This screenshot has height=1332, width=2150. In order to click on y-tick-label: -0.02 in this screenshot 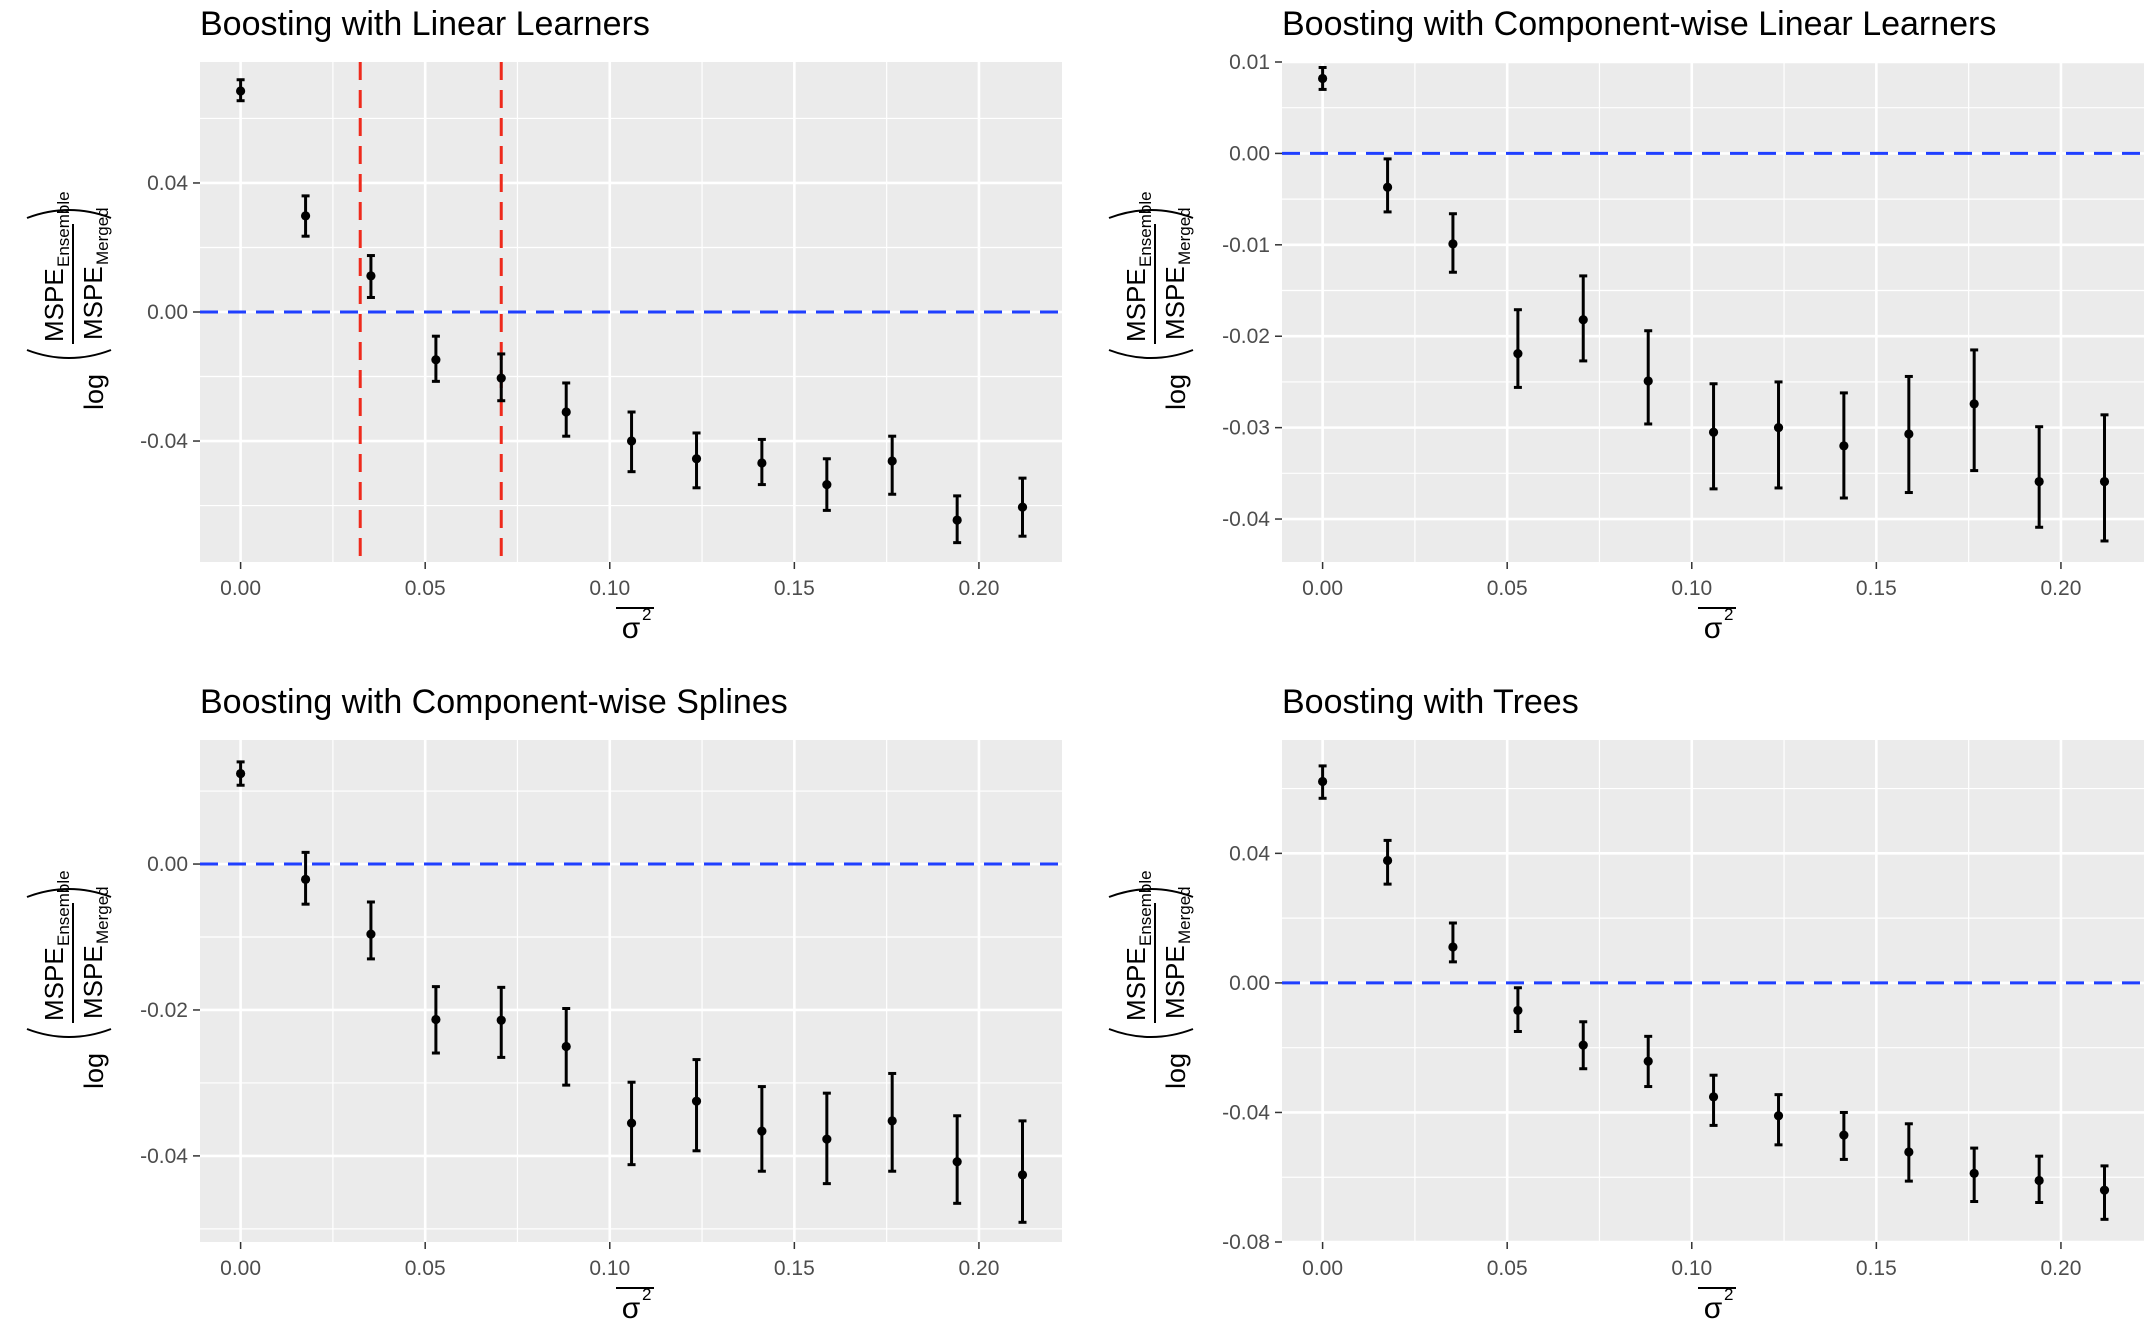, I will do `click(164, 1010)`.